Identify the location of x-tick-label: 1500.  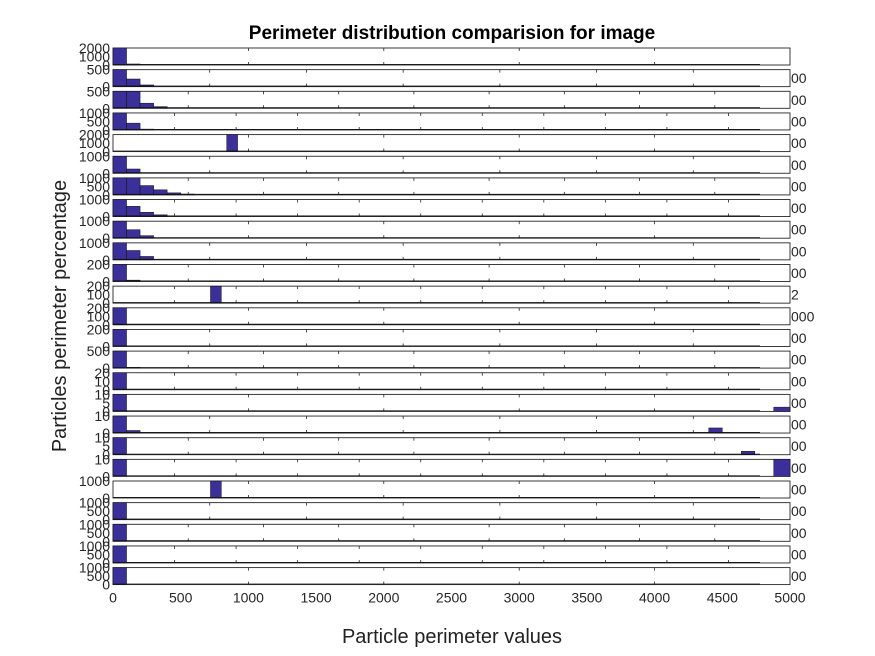
(316, 598).